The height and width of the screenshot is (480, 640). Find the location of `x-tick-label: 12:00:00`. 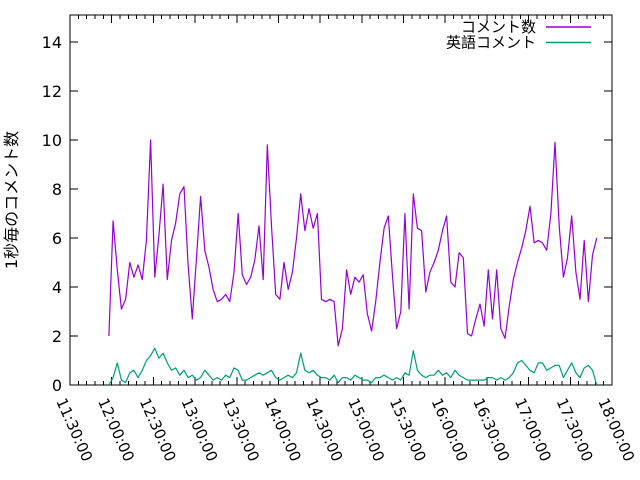

x-tick-label: 12:00:00 is located at coordinates (116, 429).